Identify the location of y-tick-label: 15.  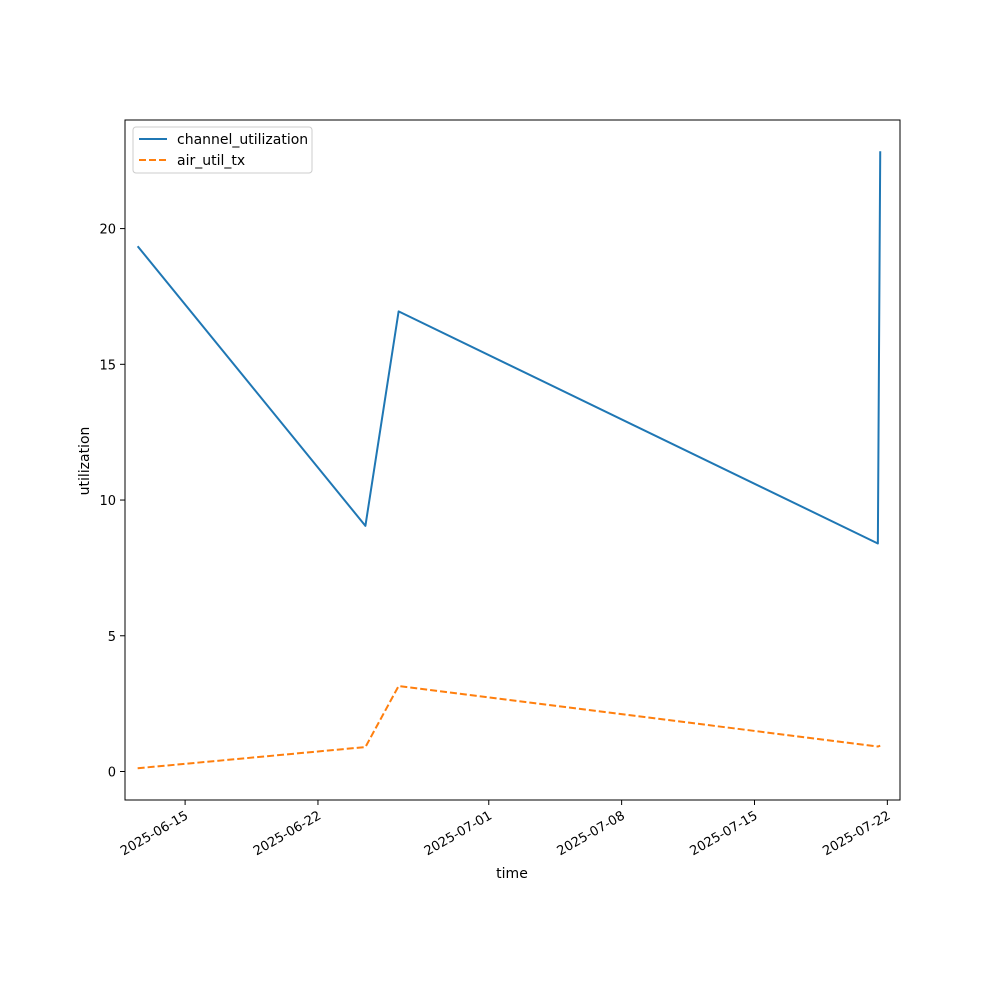
(107, 365).